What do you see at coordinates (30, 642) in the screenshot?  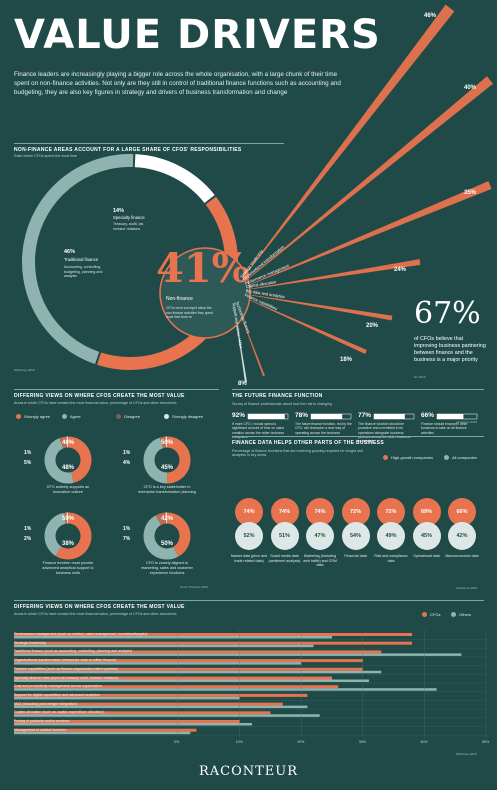 I see `hbar-label-1: Strategic leadership` at bounding box center [30, 642].